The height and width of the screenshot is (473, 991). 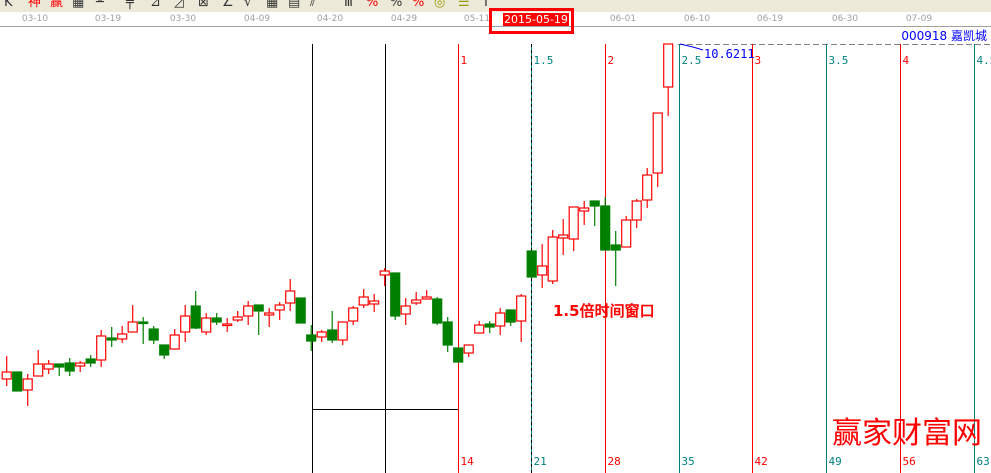 What do you see at coordinates (203, 5) in the screenshot?
I see `gann-icon: ⊠` at bounding box center [203, 5].